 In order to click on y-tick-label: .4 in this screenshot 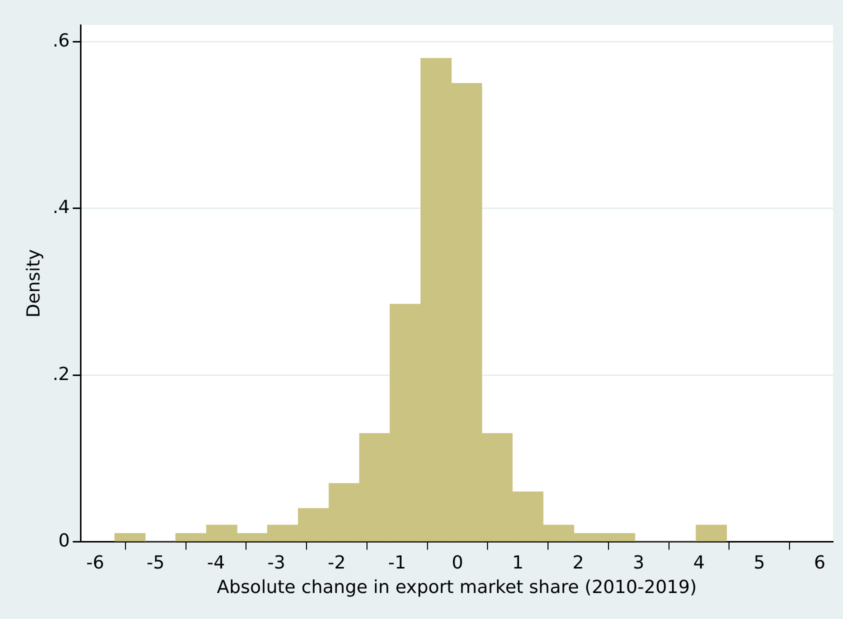, I will do `click(61, 207)`.